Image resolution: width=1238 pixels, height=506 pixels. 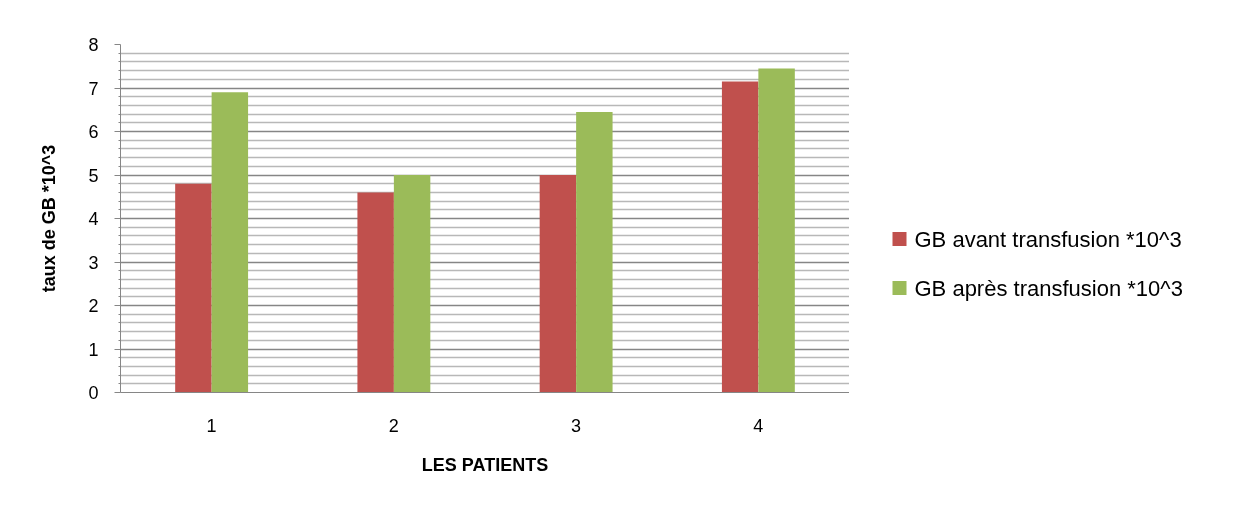 What do you see at coordinates (49, 218) in the screenshot?
I see `y-axis-title: taux de GB *10^3` at bounding box center [49, 218].